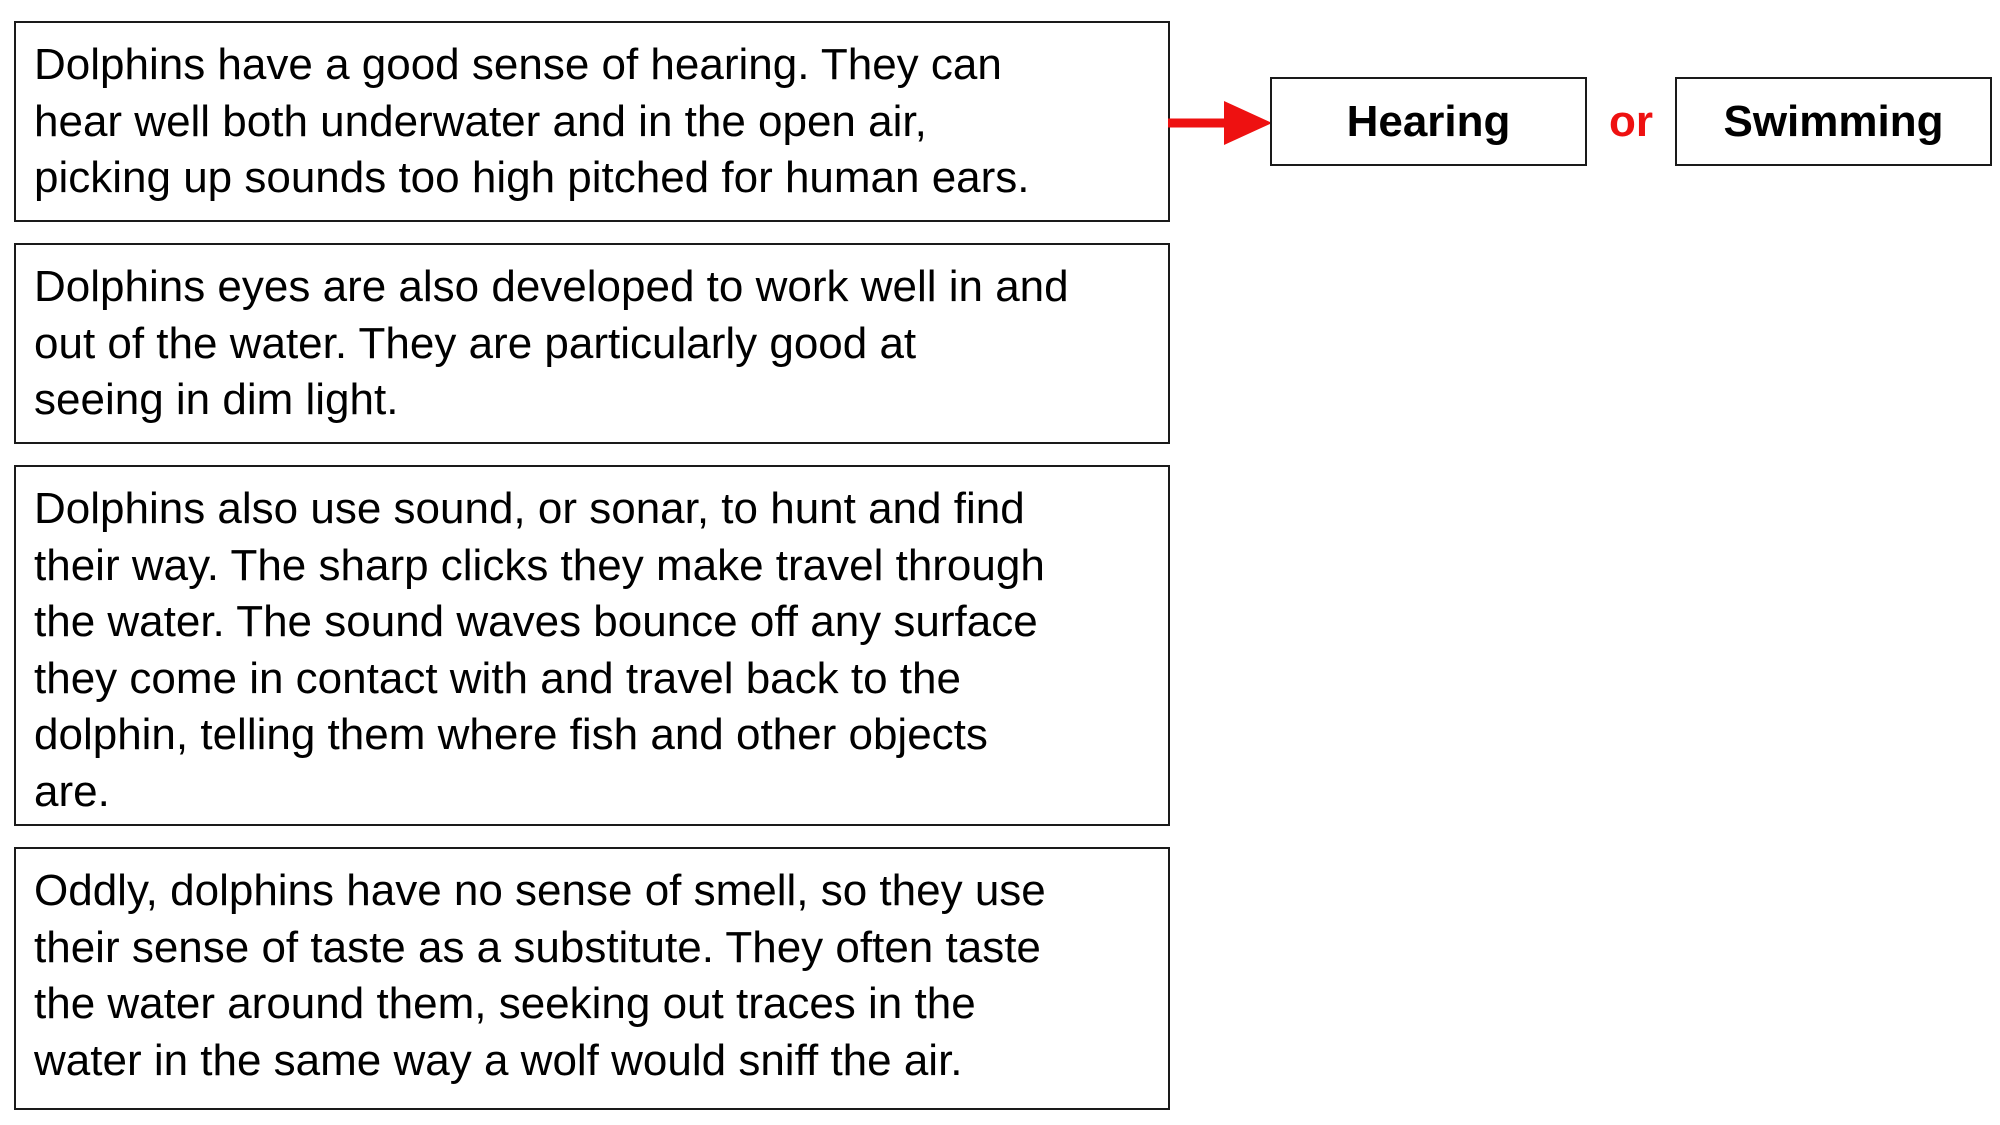 Image resolution: width=2000 pixels, height=1125 pixels. What do you see at coordinates (1631, 121) in the screenshot?
I see `or-separator: or` at bounding box center [1631, 121].